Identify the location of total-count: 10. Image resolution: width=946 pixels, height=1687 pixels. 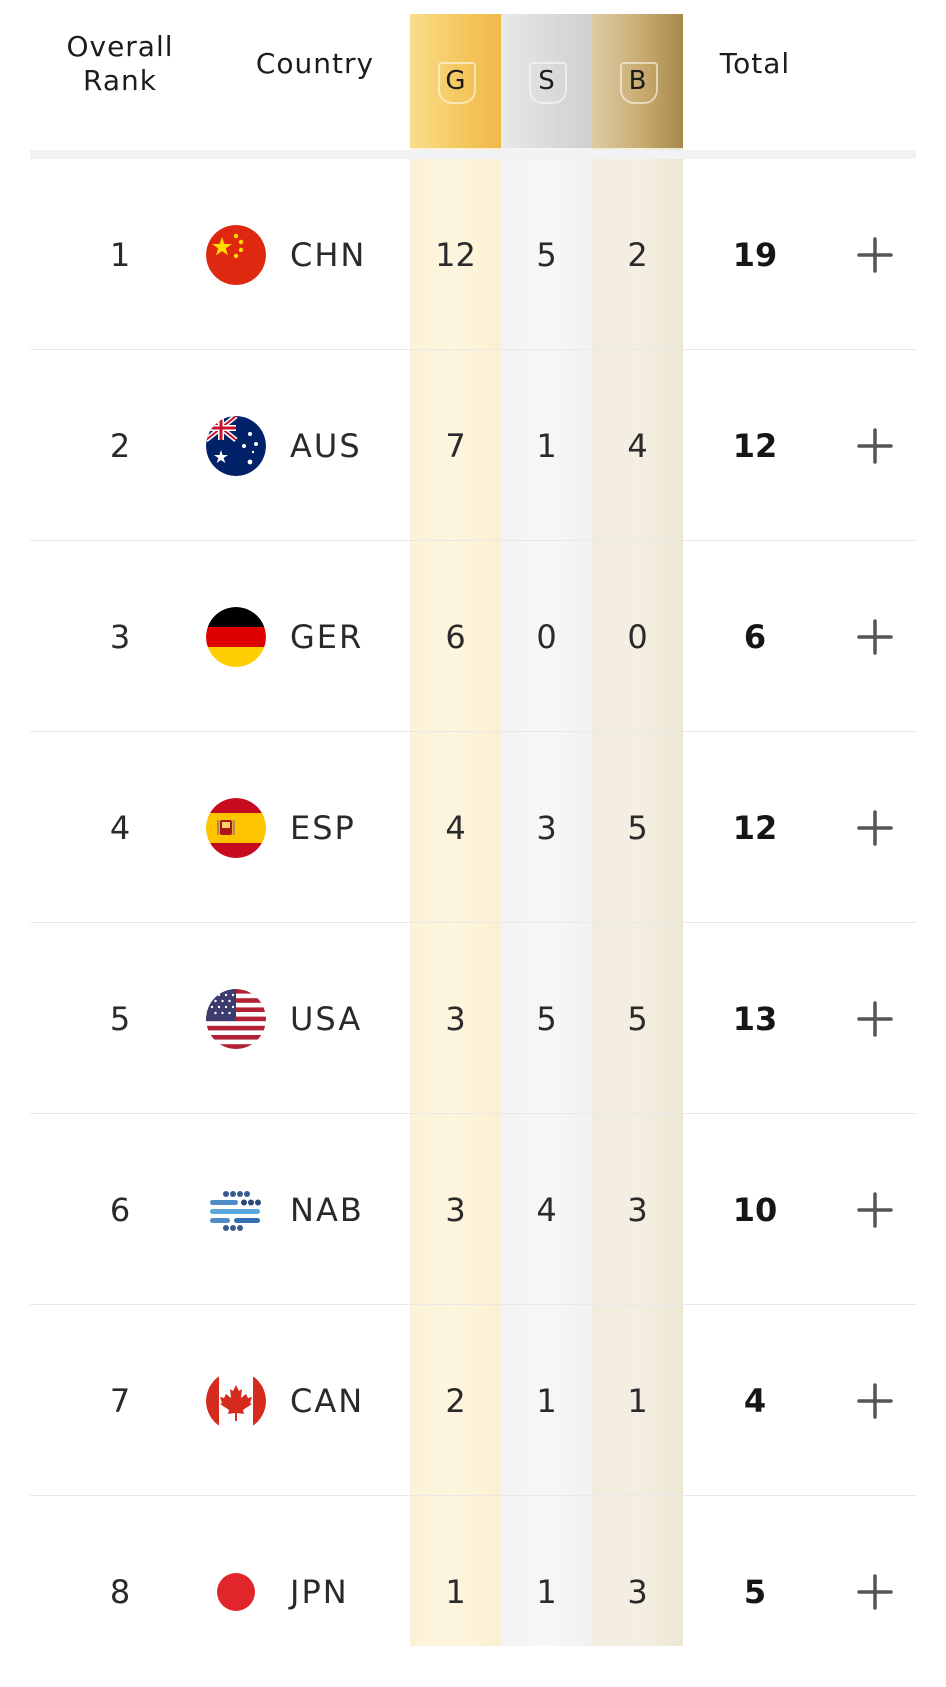
(755, 1209).